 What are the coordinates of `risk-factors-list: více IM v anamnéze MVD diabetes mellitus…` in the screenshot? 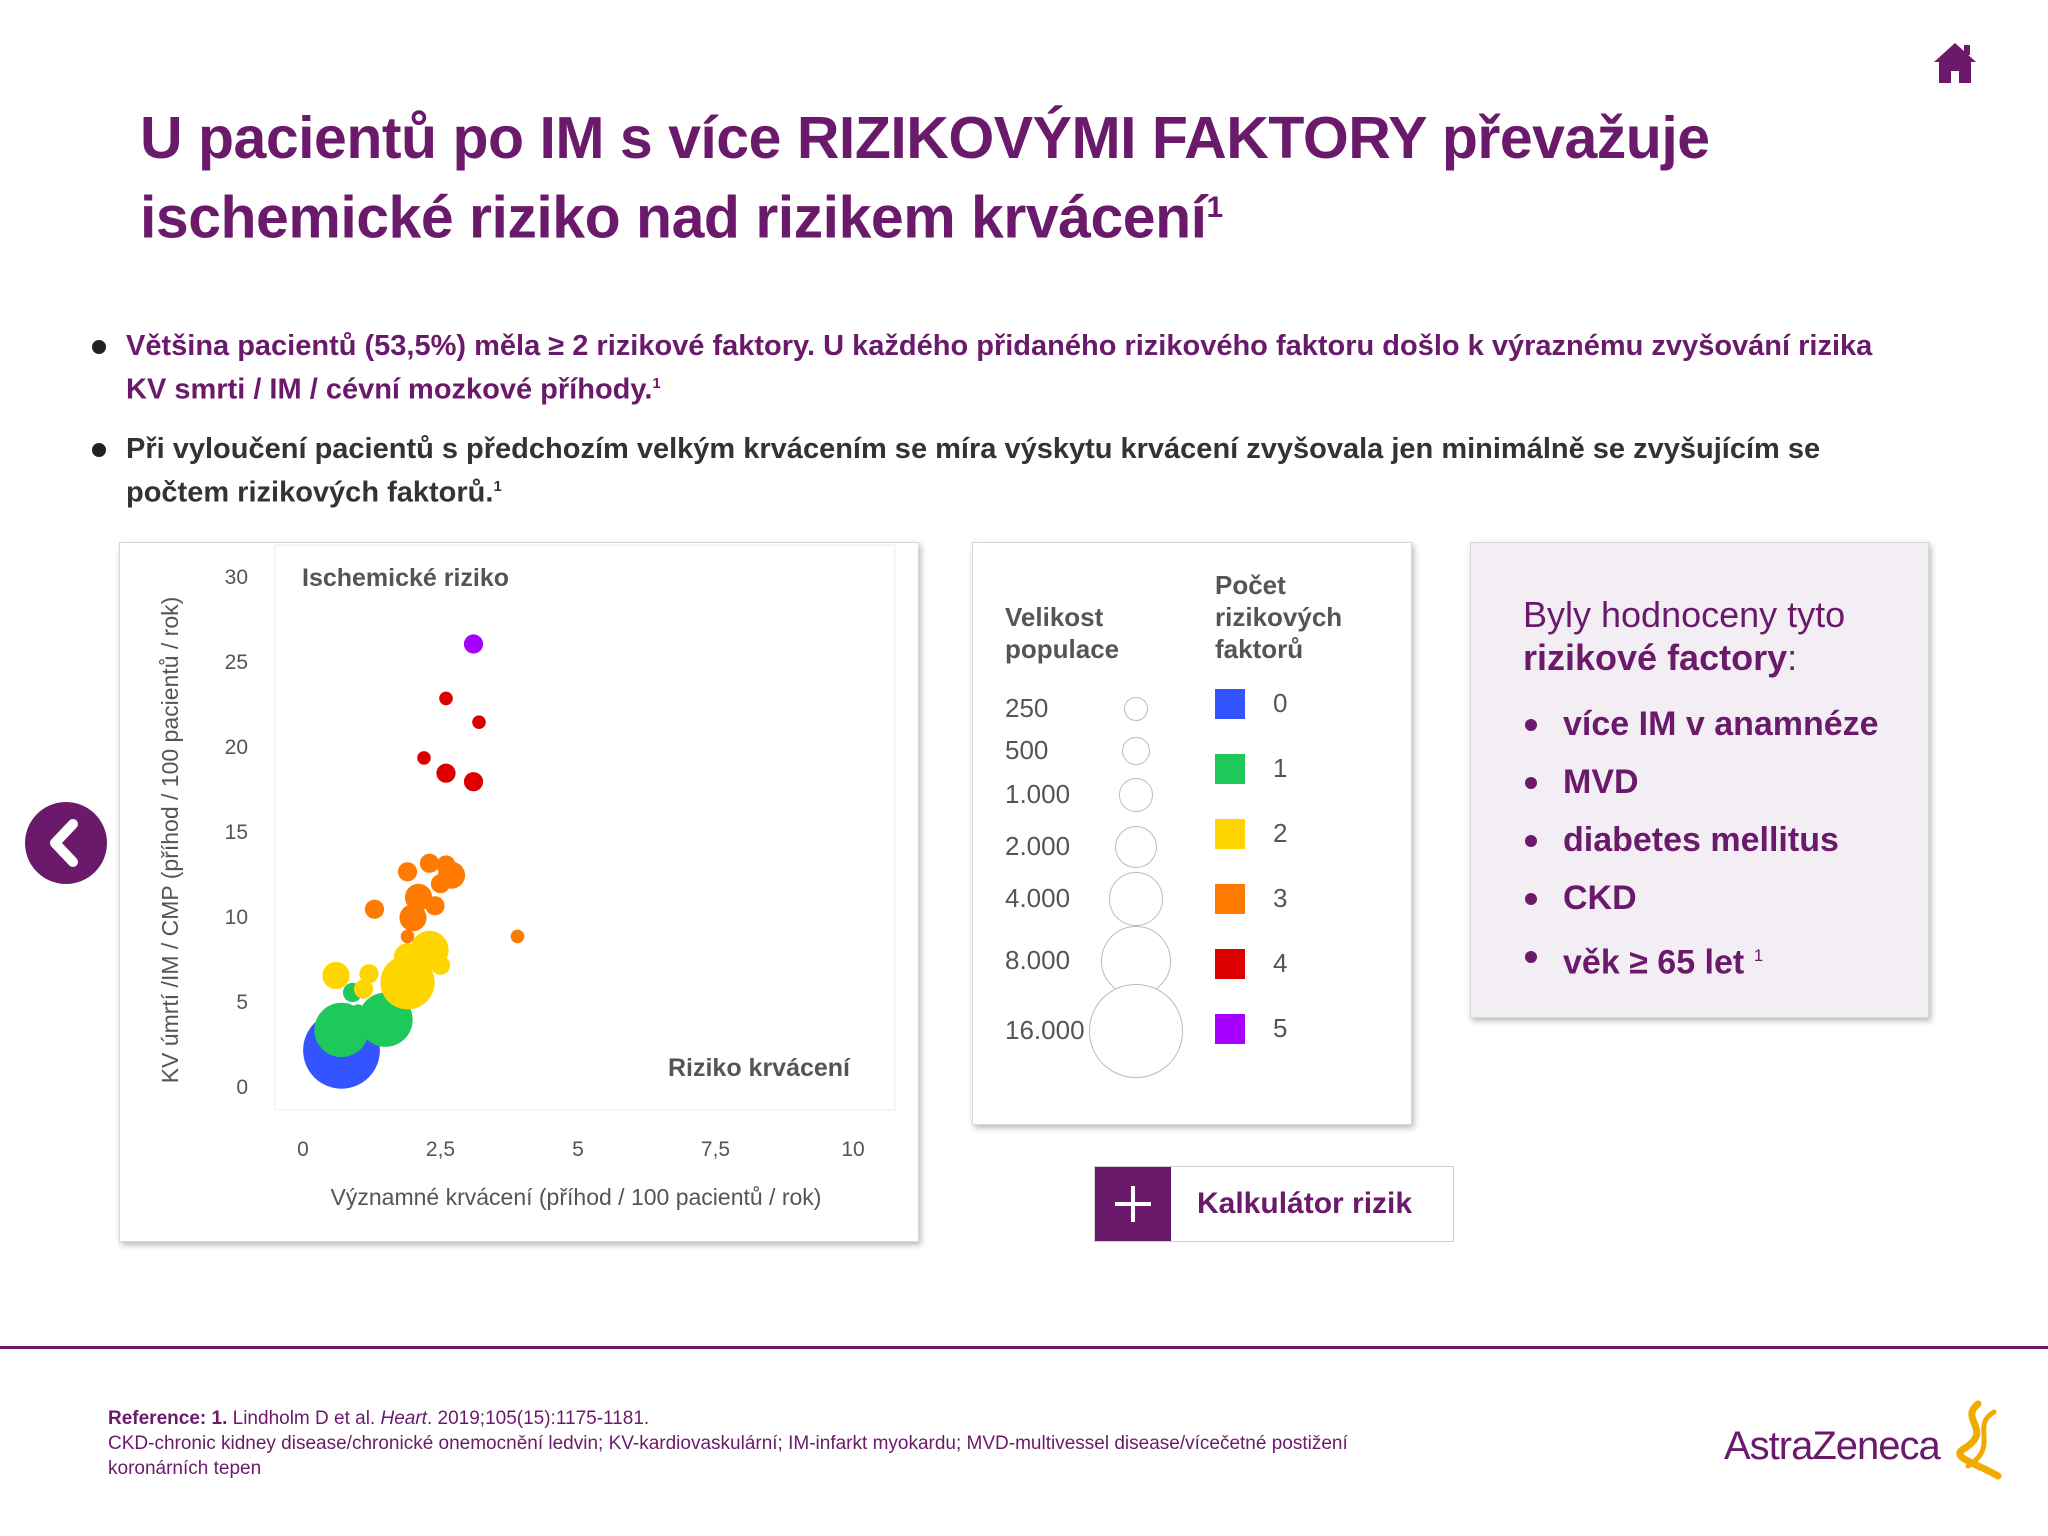 It's located at (1725, 848).